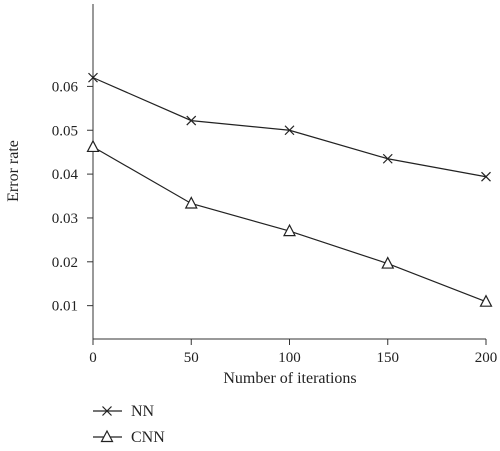 The image size is (500, 451). Describe the element at coordinates (65, 175) in the screenshot. I see `y-tick-label: 0.04` at that location.